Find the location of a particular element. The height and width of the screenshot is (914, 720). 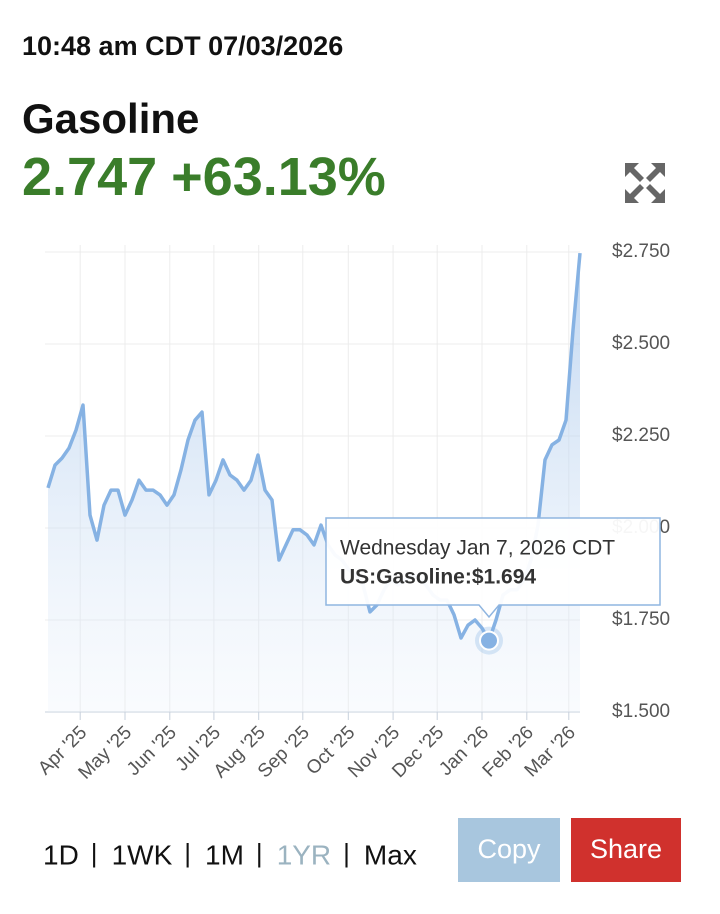

range-button: Max is located at coordinates (390, 854).